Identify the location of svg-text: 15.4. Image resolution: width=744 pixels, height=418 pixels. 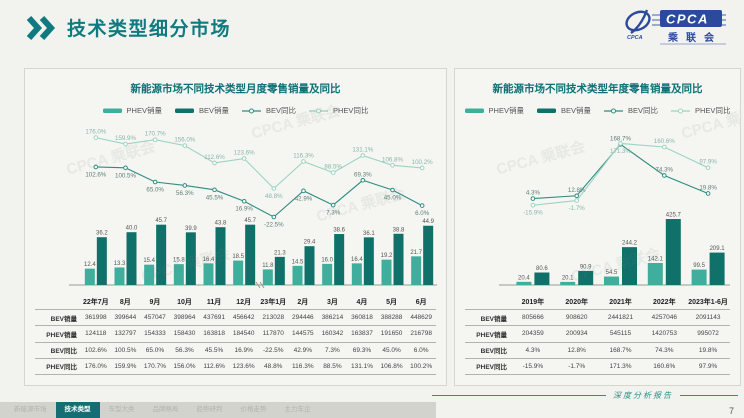
(149, 261).